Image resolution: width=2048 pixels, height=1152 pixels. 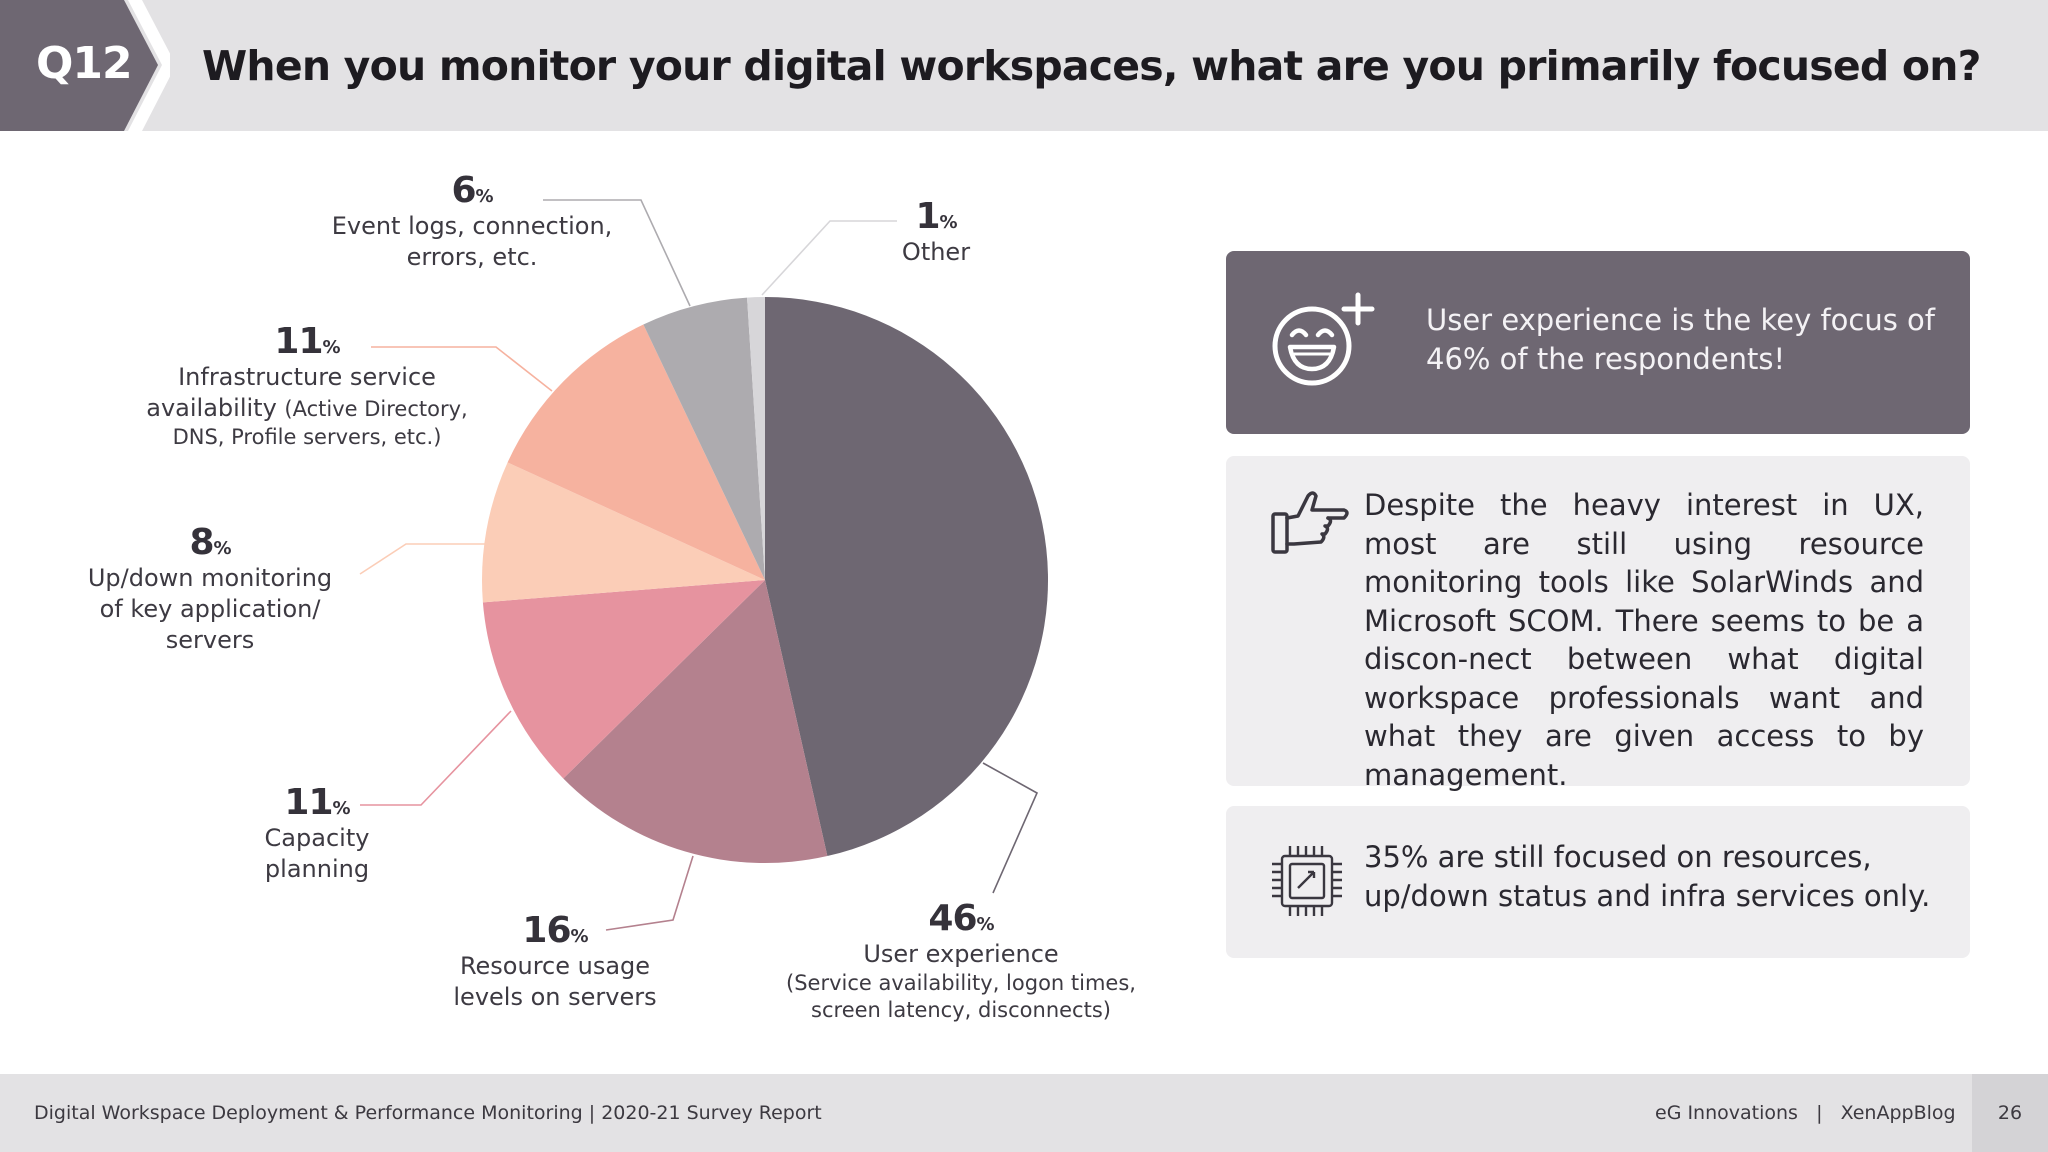 What do you see at coordinates (1010, 828) in the screenshot?
I see `leader-ux` at bounding box center [1010, 828].